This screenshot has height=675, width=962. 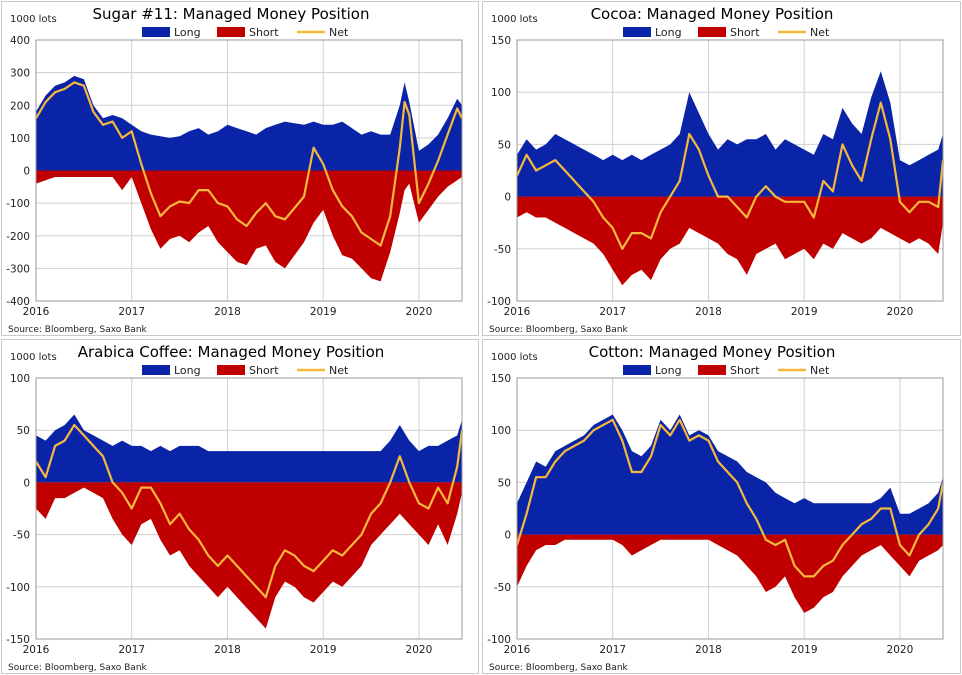 What do you see at coordinates (712, 14) in the screenshot?
I see `chart-title: Cocoa: Managed Money Position` at bounding box center [712, 14].